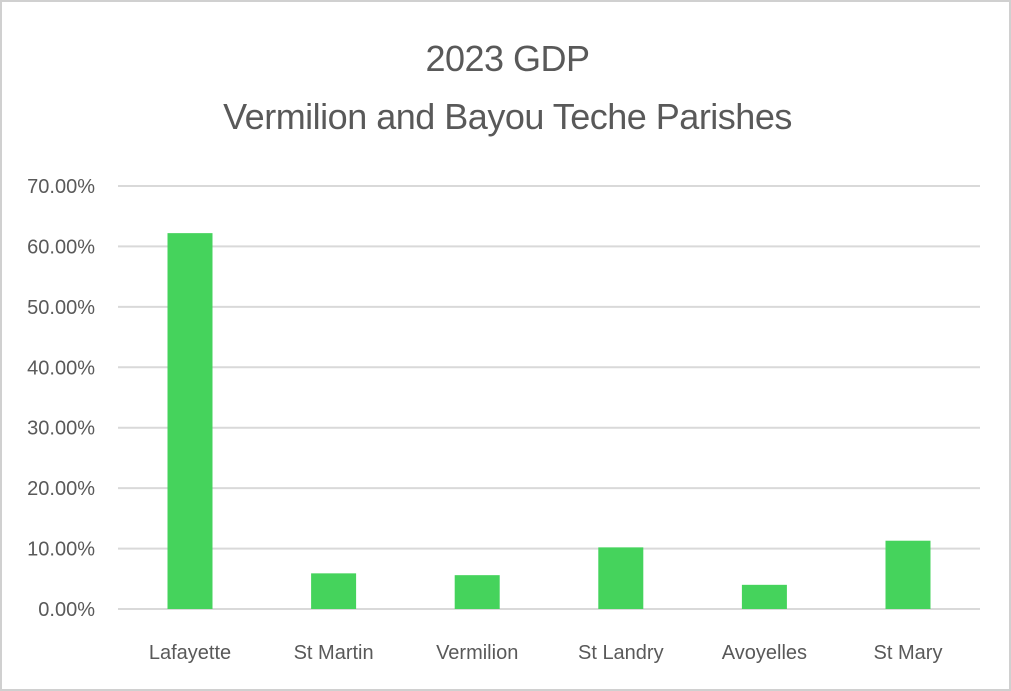 This screenshot has width=1011, height=691. I want to click on x-tick-label: St Landry, so click(621, 653).